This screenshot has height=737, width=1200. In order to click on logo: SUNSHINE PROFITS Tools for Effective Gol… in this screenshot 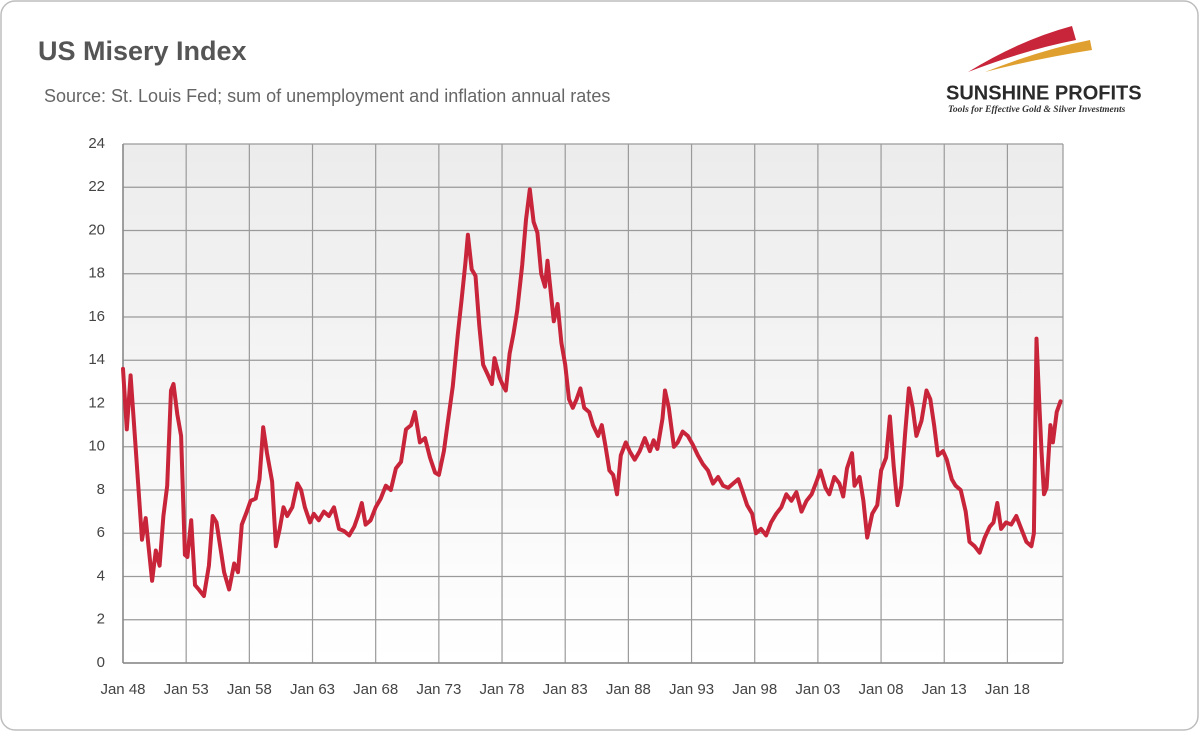, I will do `click(1044, 70)`.